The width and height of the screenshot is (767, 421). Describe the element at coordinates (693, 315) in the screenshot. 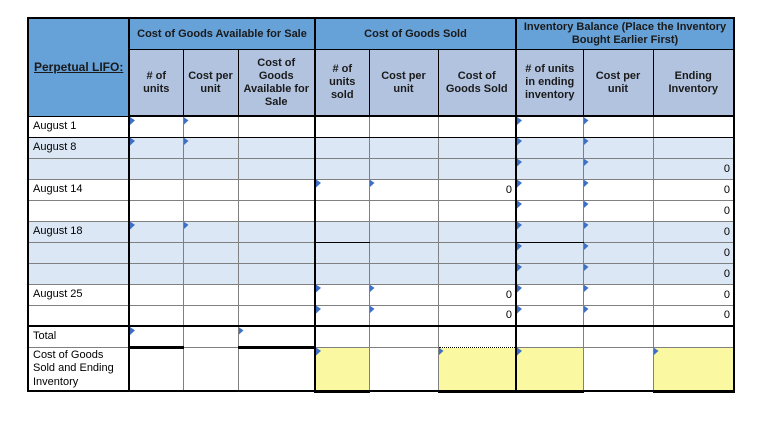

I see `grid-cell-r10-c10: 0` at that location.